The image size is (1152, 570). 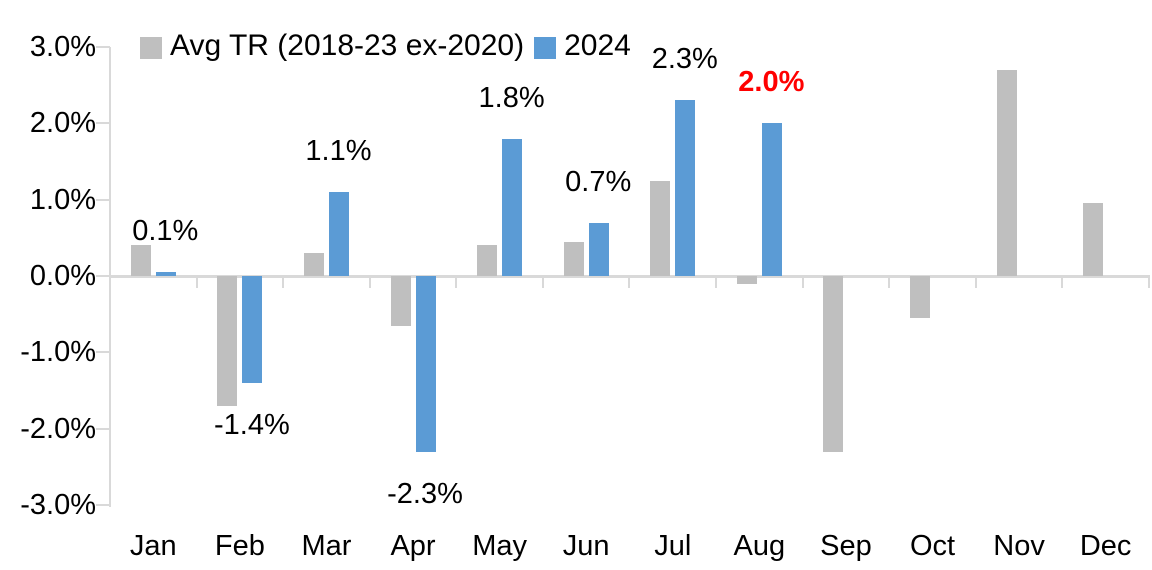 I want to click on x-axis-line, so click(x=629, y=276).